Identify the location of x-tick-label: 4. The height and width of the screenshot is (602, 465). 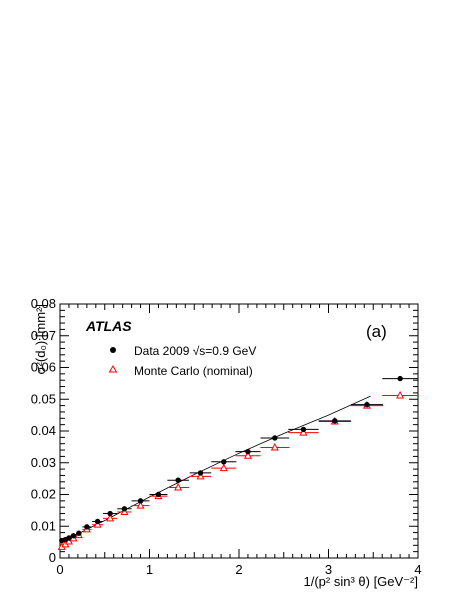
(417, 569).